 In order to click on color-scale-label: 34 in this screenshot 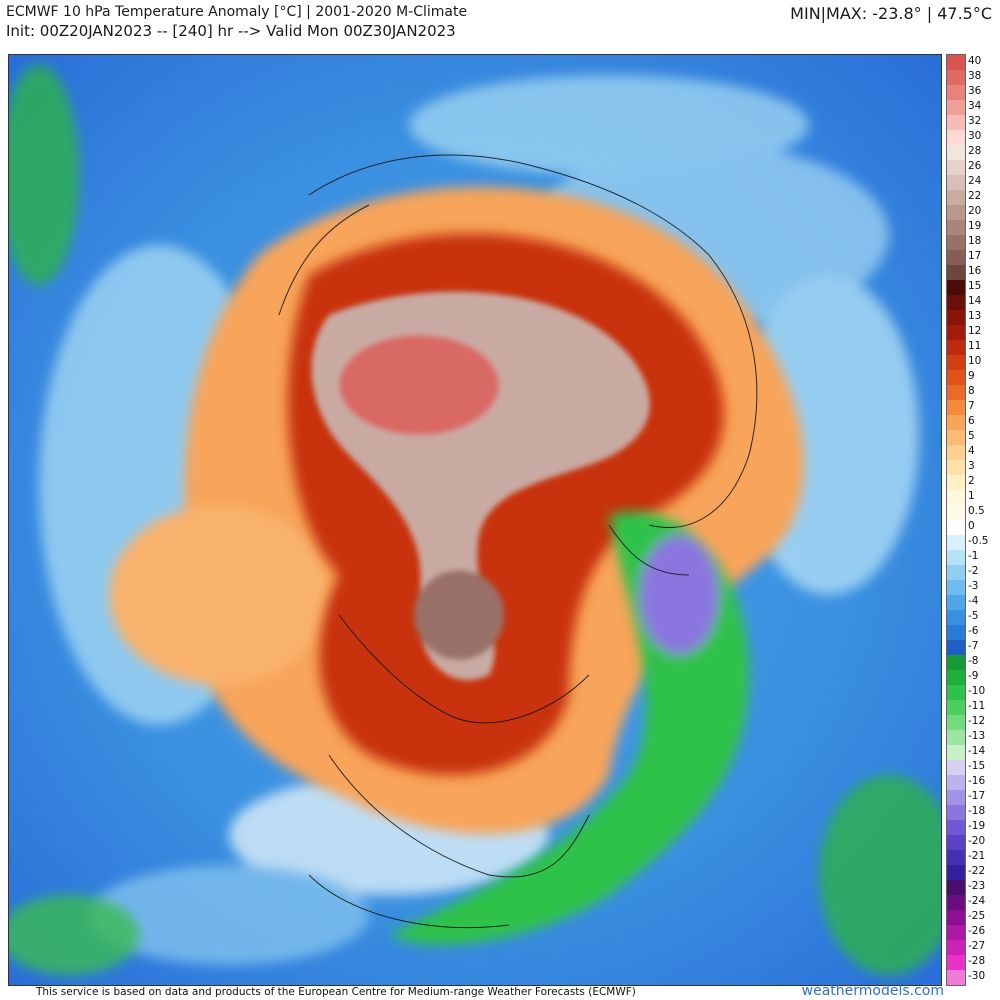, I will do `click(975, 106)`.